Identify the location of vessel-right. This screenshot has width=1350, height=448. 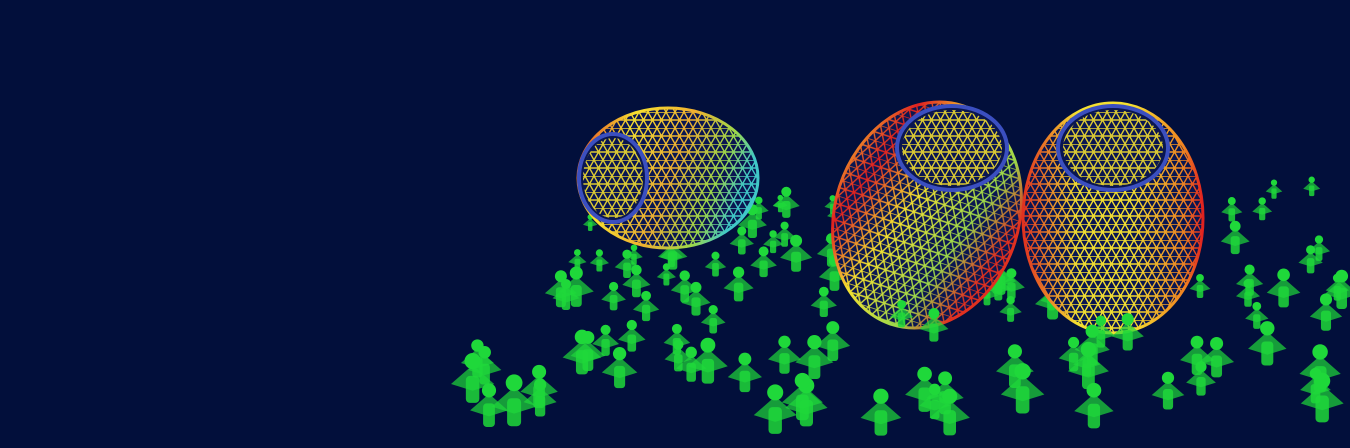
(1113, 218).